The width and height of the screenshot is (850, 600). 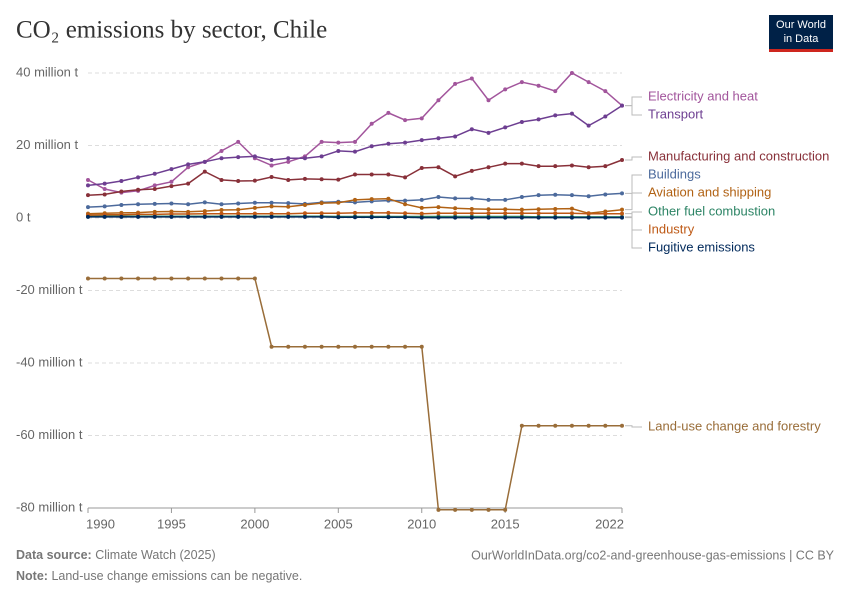 What do you see at coordinates (421, 523) in the screenshot?
I see `x-tick-label: 2010` at bounding box center [421, 523].